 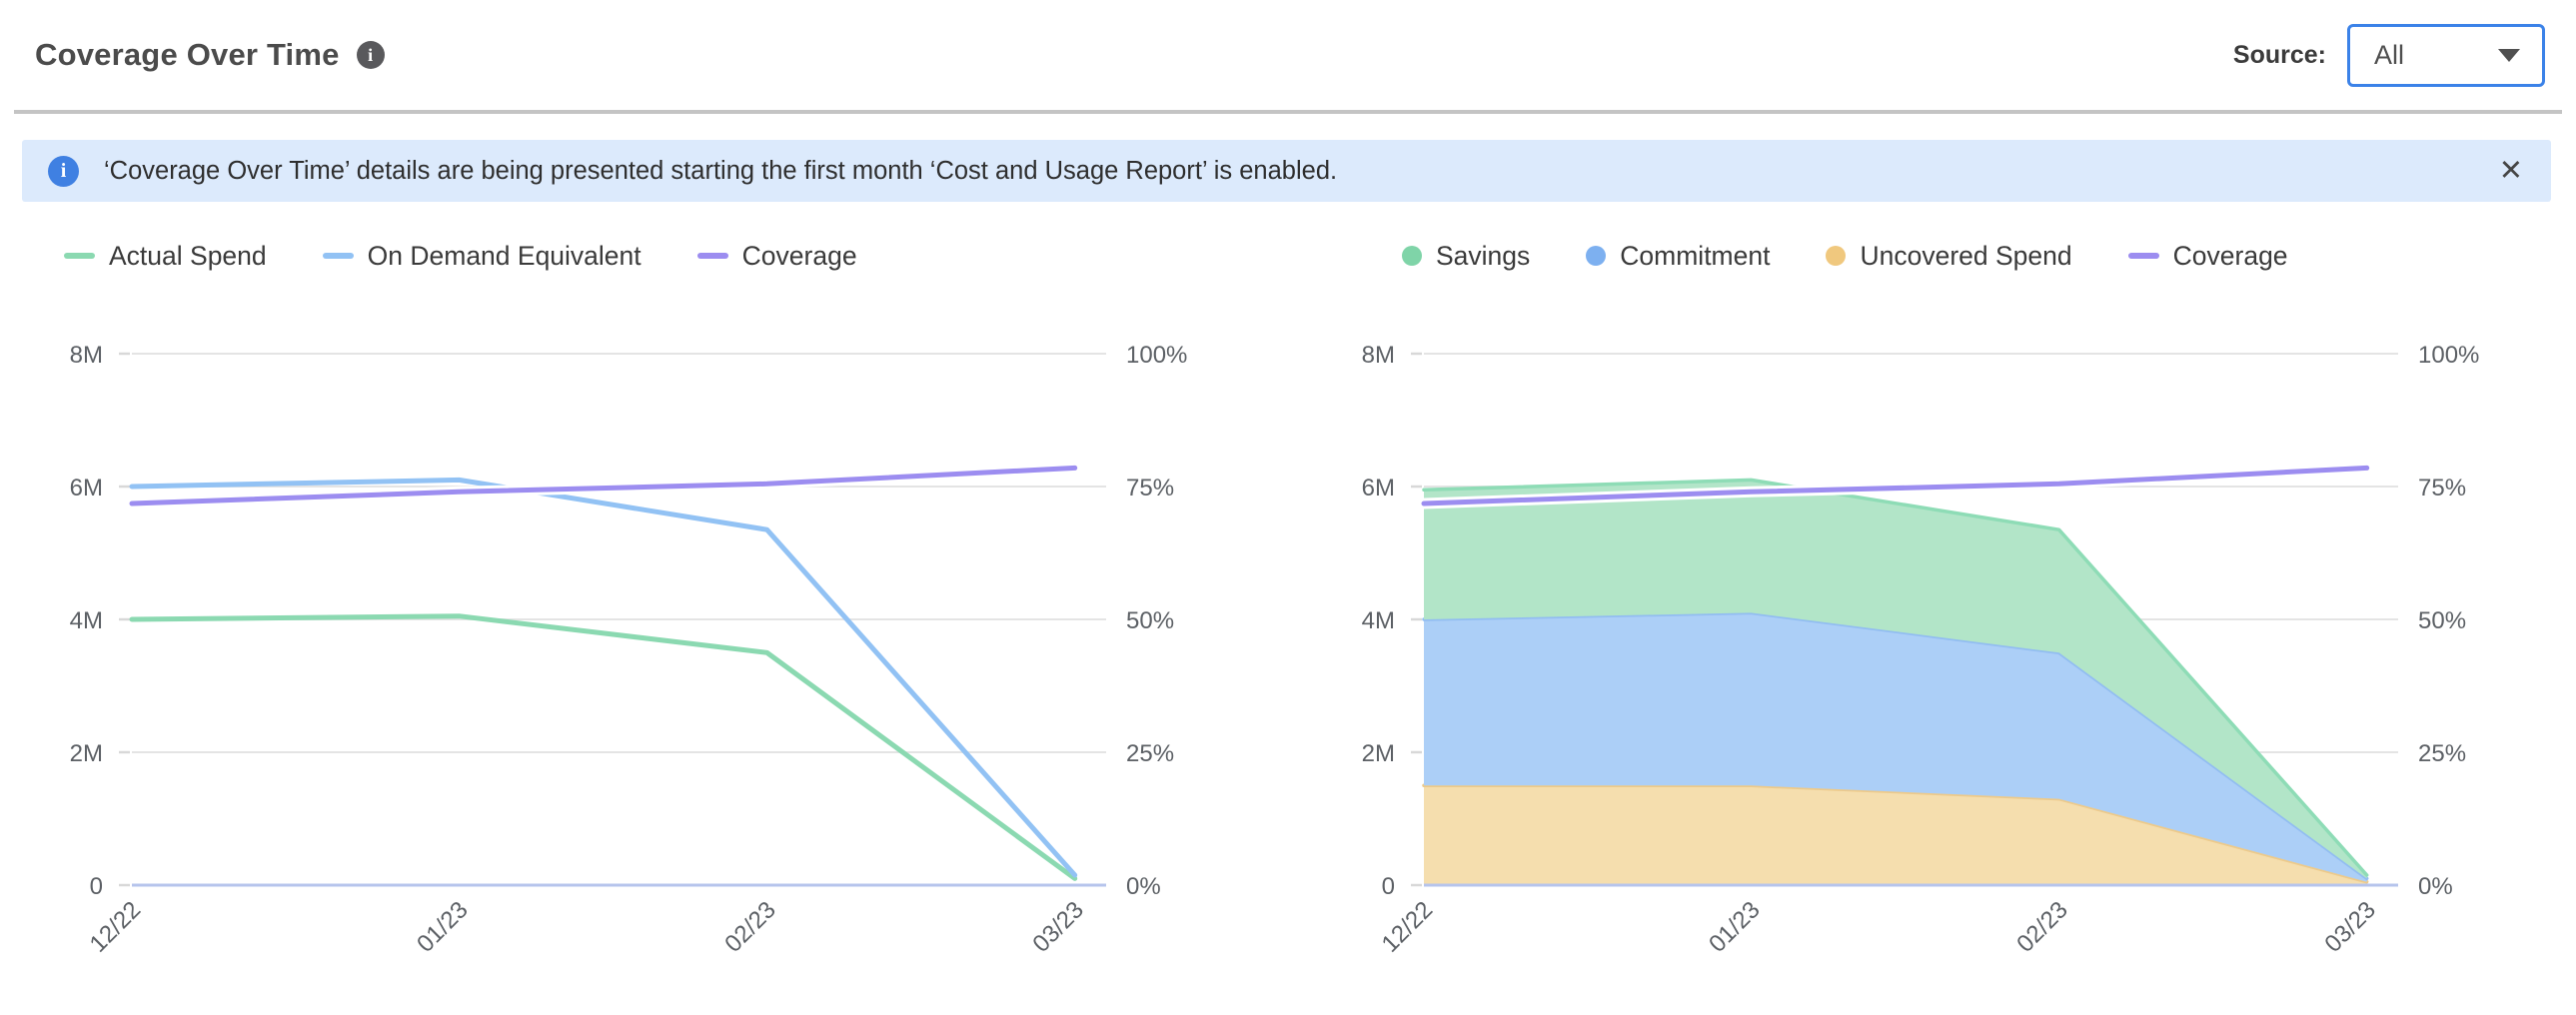 I want to click on legend-label: Actual Spend, so click(x=188, y=256).